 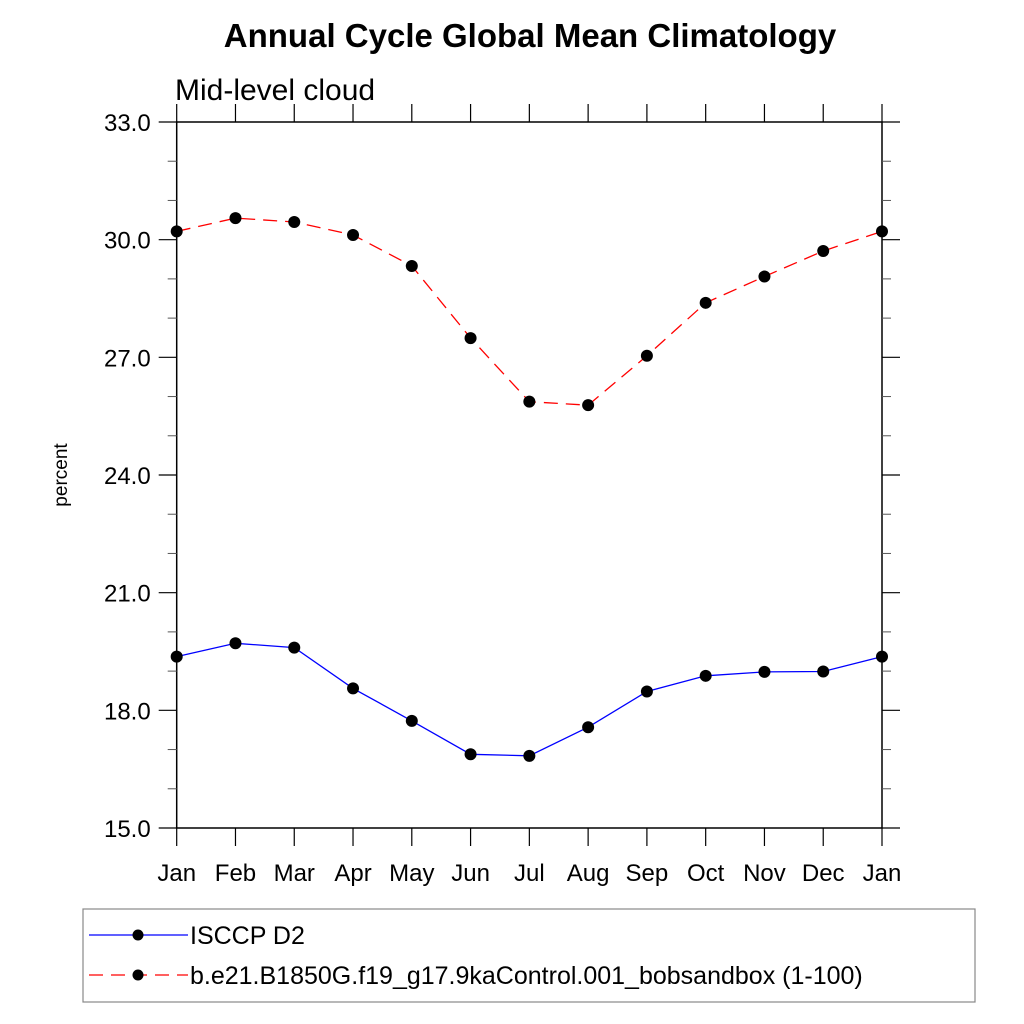 I want to click on x-tick-label: Mar, so click(x=294, y=873).